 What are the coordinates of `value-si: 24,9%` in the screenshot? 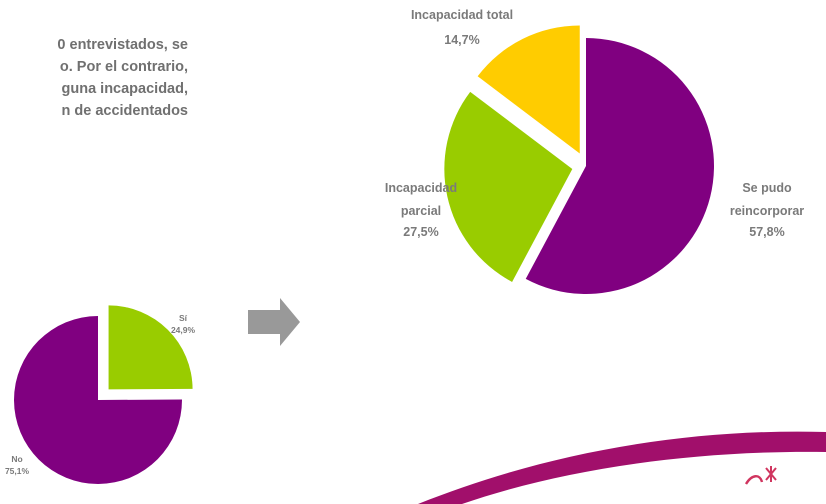 It's located at (183, 330).